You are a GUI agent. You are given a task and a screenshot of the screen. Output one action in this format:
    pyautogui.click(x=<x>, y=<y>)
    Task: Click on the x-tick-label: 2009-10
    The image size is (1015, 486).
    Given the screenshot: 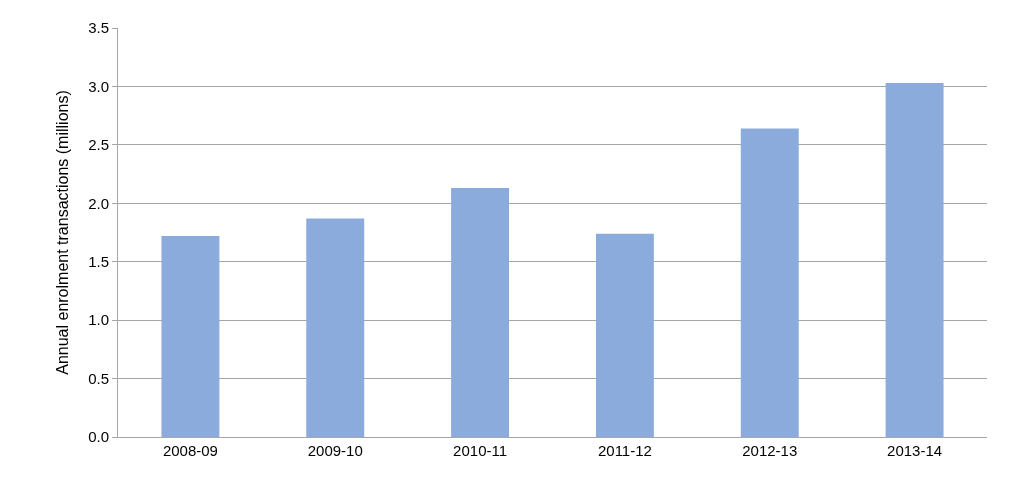 What is the action you would take?
    pyautogui.click(x=335, y=450)
    